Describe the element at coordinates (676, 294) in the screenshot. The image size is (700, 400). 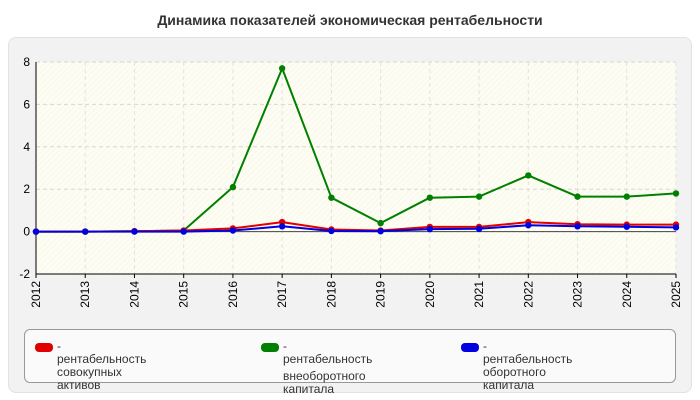
I see `x-tick-label: 2025` at that location.